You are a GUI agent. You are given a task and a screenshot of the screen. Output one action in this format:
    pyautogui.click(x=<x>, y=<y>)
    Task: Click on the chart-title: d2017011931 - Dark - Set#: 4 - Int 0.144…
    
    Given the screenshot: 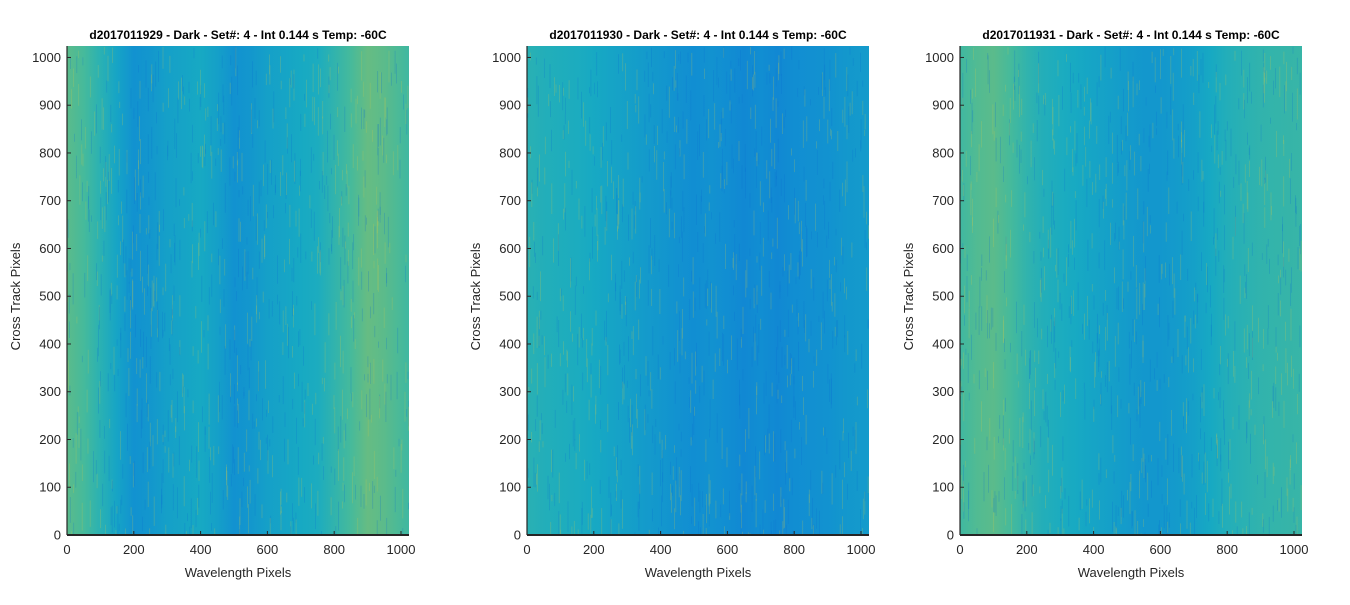 What is the action you would take?
    pyautogui.click(x=1131, y=35)
    